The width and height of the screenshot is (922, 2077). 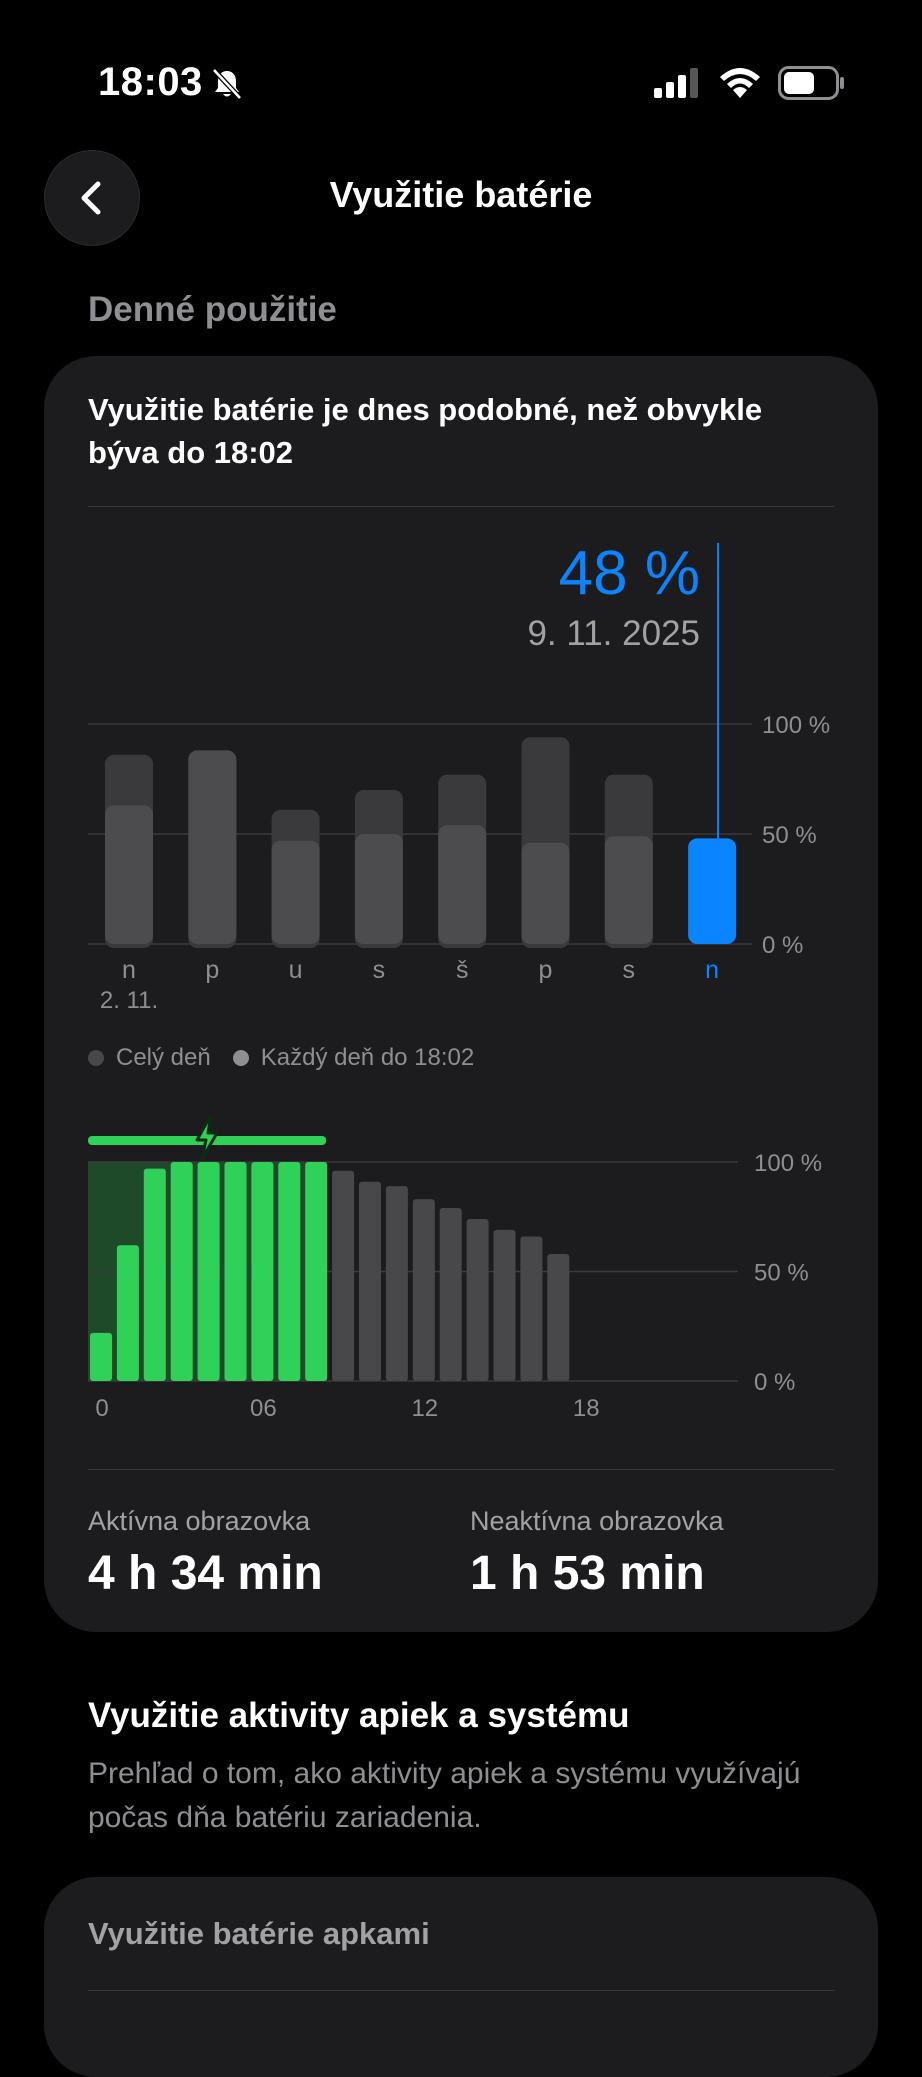 I want to click on active-screen-value: 4 h 34 min, so click(x=205, y=1573).